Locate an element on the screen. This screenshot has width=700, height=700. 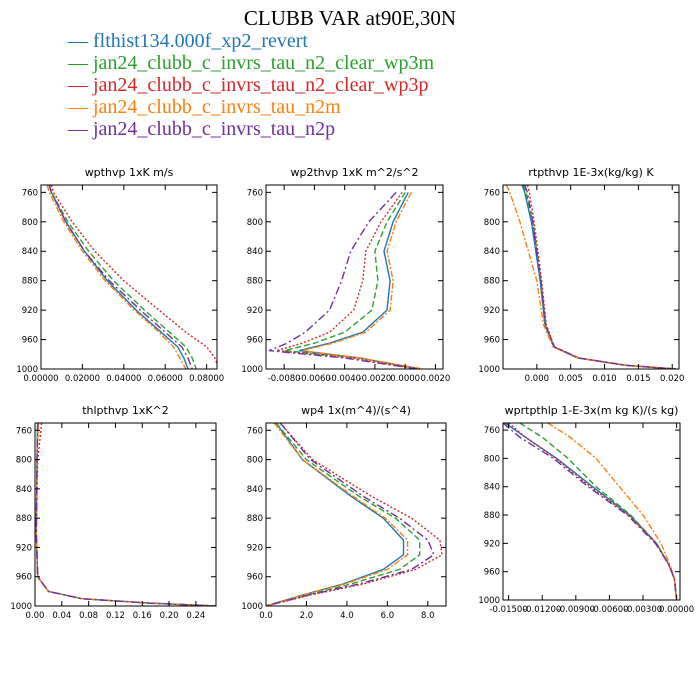
legend-label: jan24_clubb_c_invrs_tau_n2_clear_wp3m is located at coordinates (264, 63).